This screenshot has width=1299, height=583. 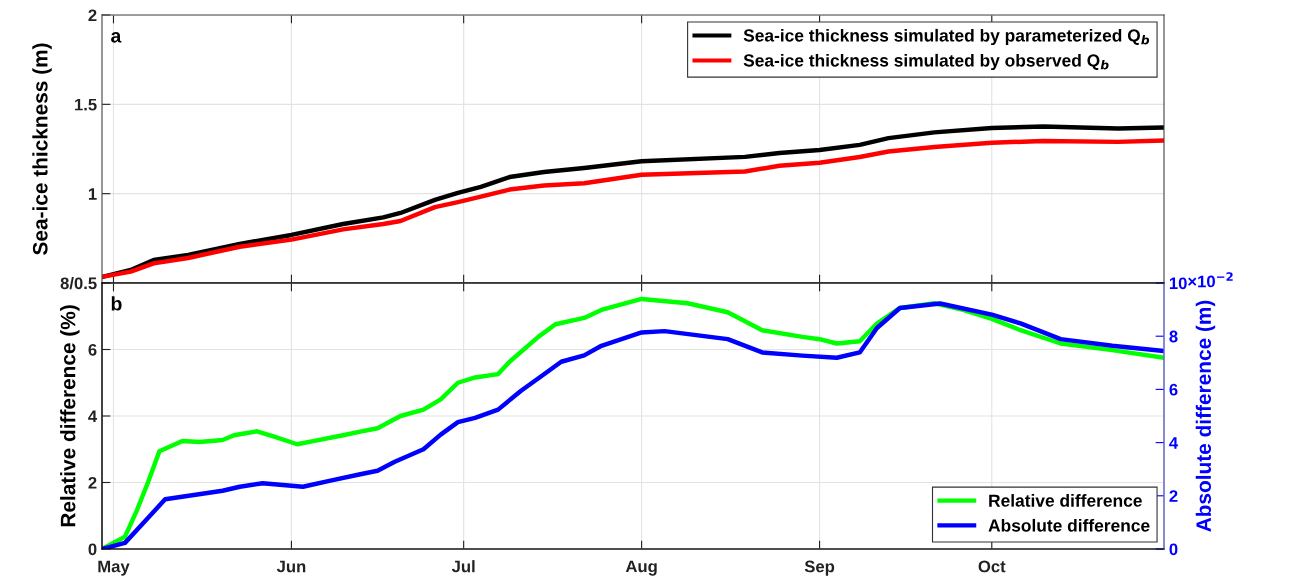 What do you see at coordinates (1065, 500) in the screenshot?
I see `legend-label: Relative difference` at bounding box center [1065, 500].